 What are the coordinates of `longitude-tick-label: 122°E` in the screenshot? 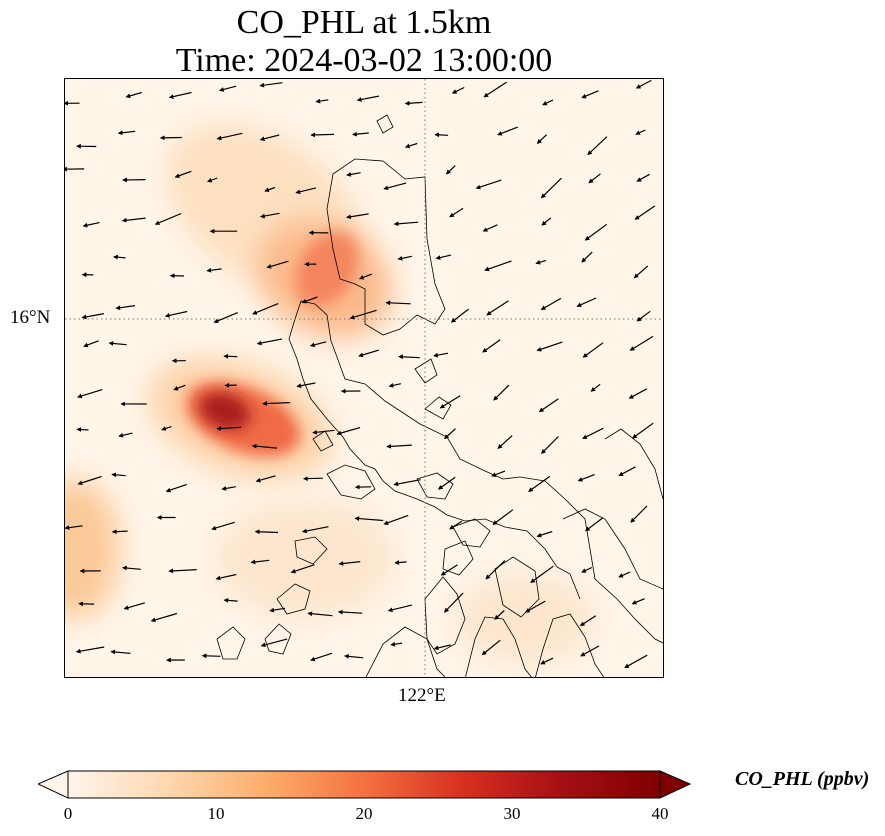 It's located at (422, 695).